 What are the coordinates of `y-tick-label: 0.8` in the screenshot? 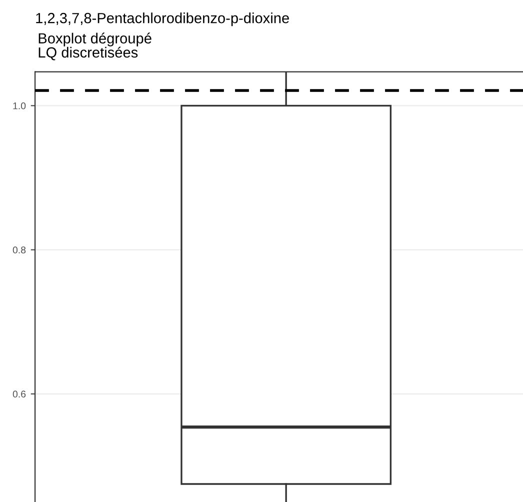 It's located at (19, 250).